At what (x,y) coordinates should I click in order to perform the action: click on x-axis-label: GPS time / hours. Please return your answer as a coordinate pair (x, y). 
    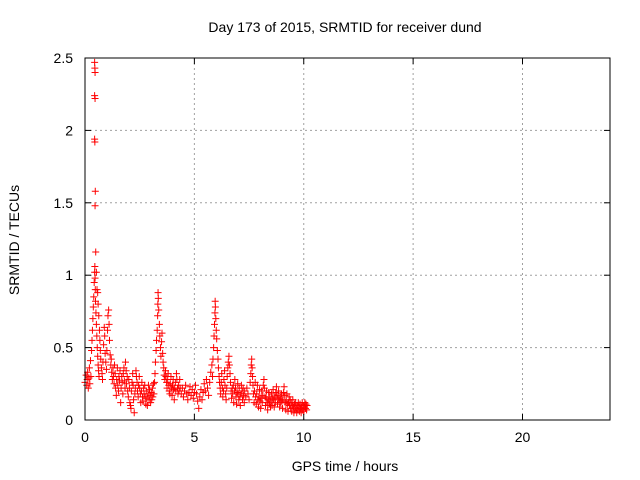
    Looking at the image, I should click on (345, 466).